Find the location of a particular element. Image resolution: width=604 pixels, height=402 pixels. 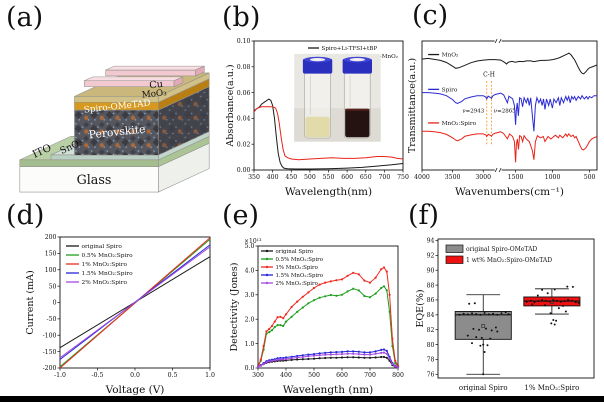

svg-text: 4.0 is located at coordinates (250, 271).